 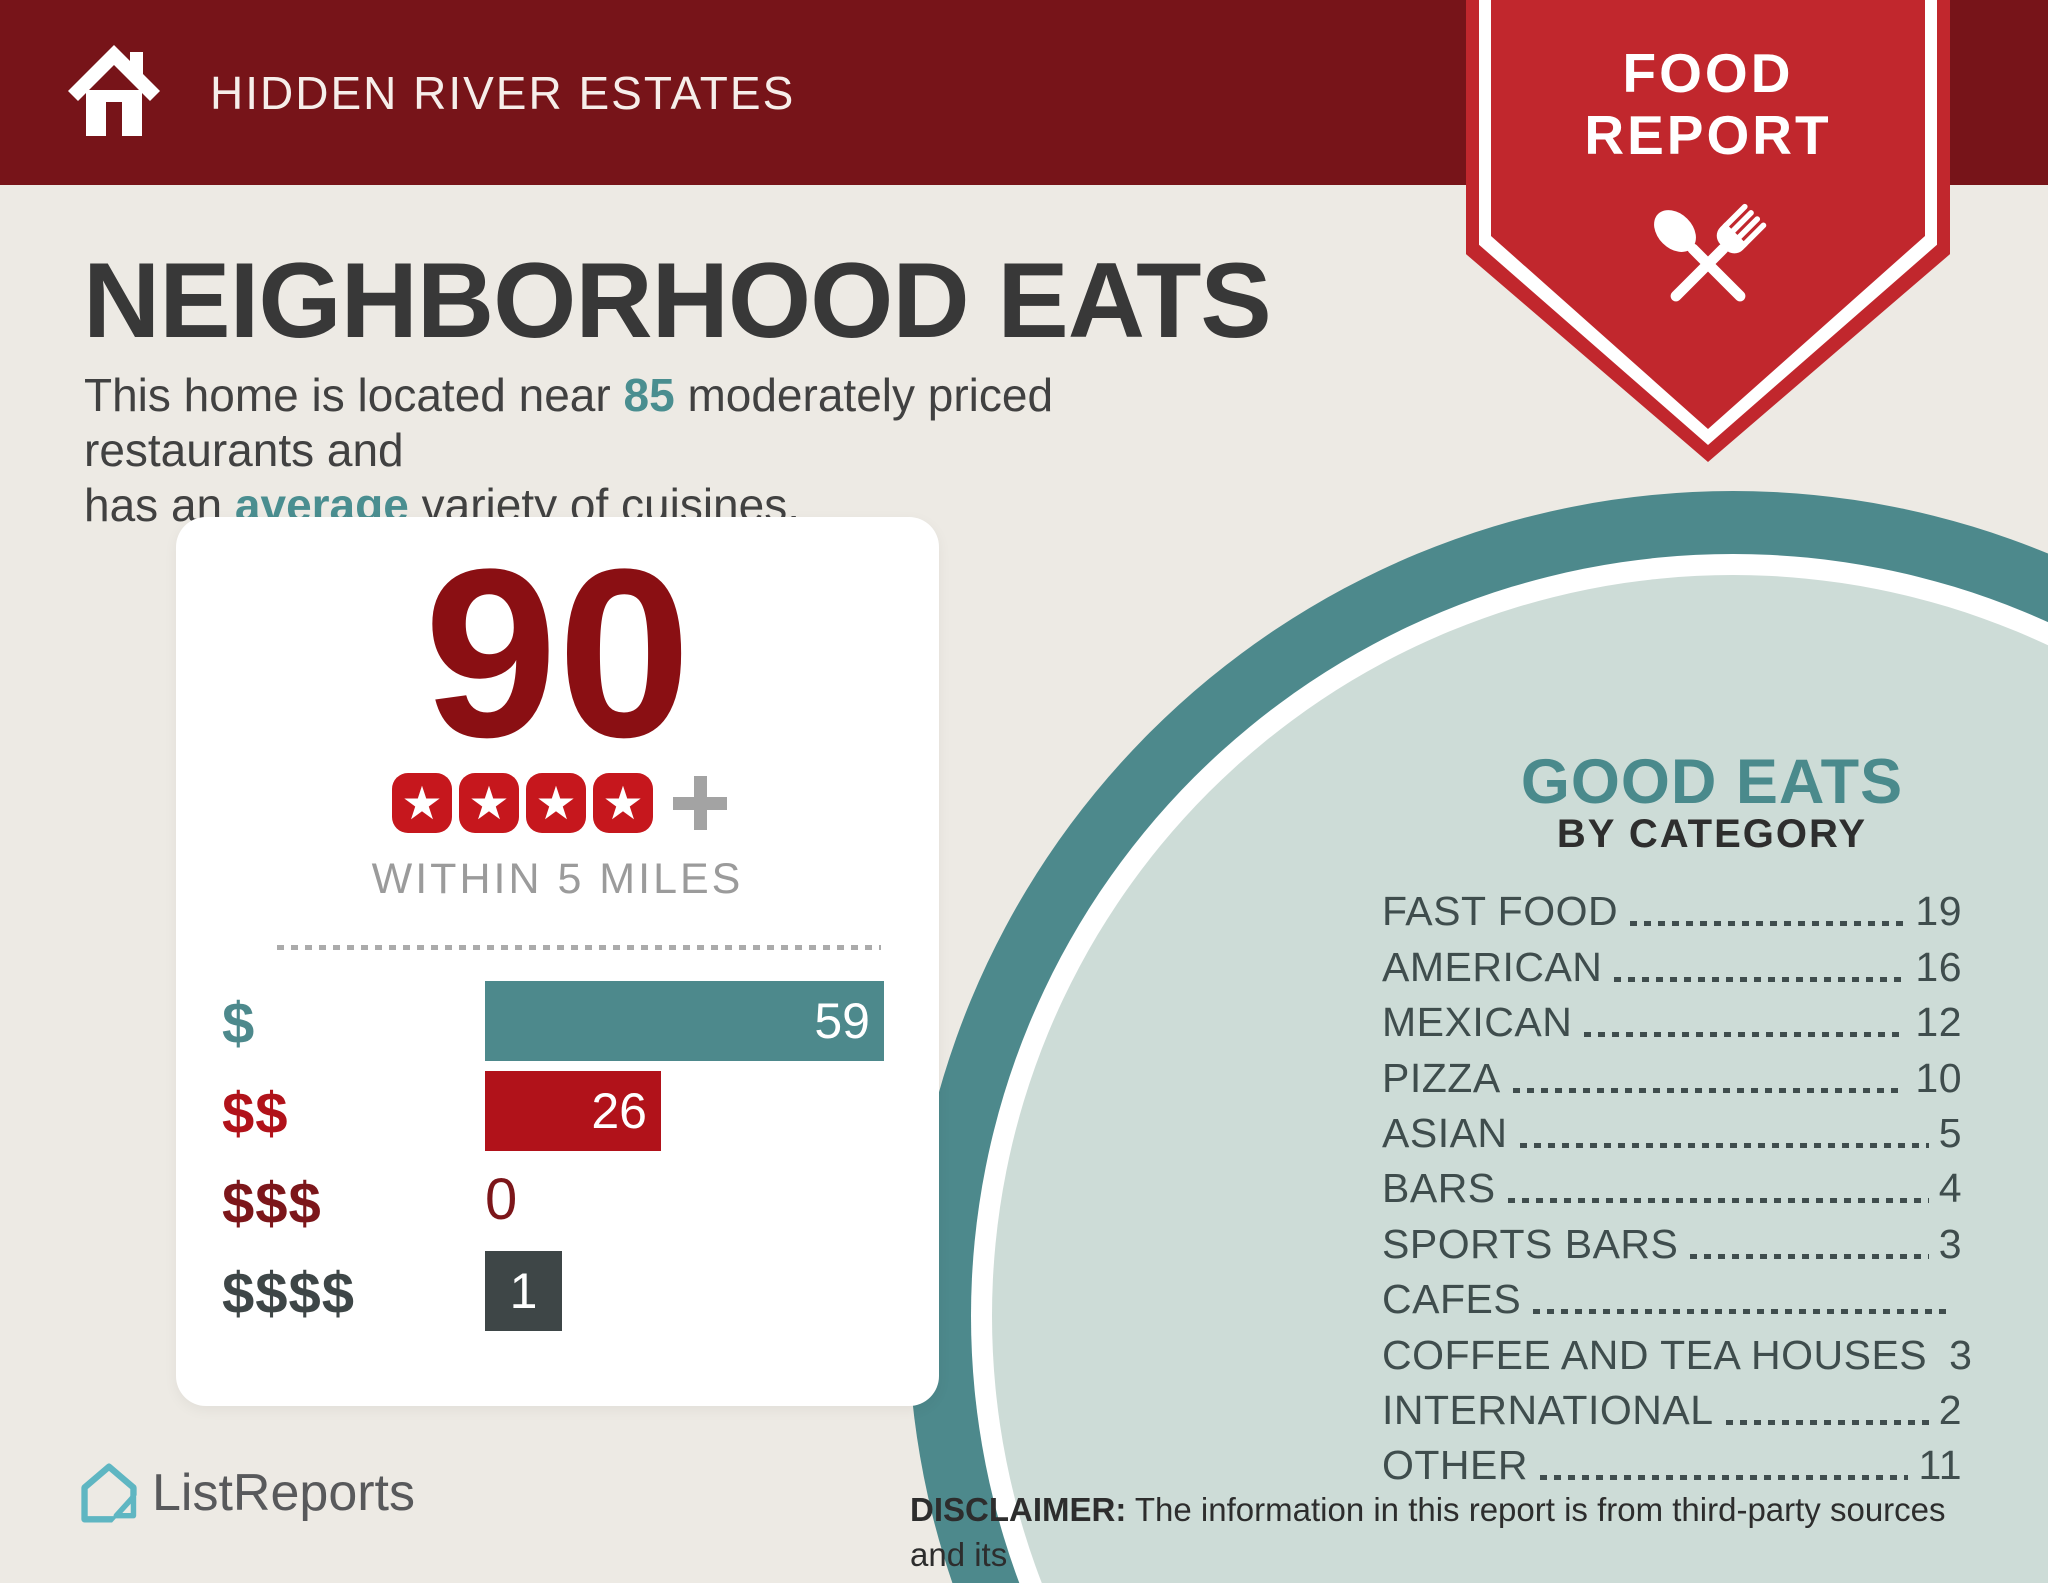 I want to click on category-count: 19, so click(x=1938, y=911).